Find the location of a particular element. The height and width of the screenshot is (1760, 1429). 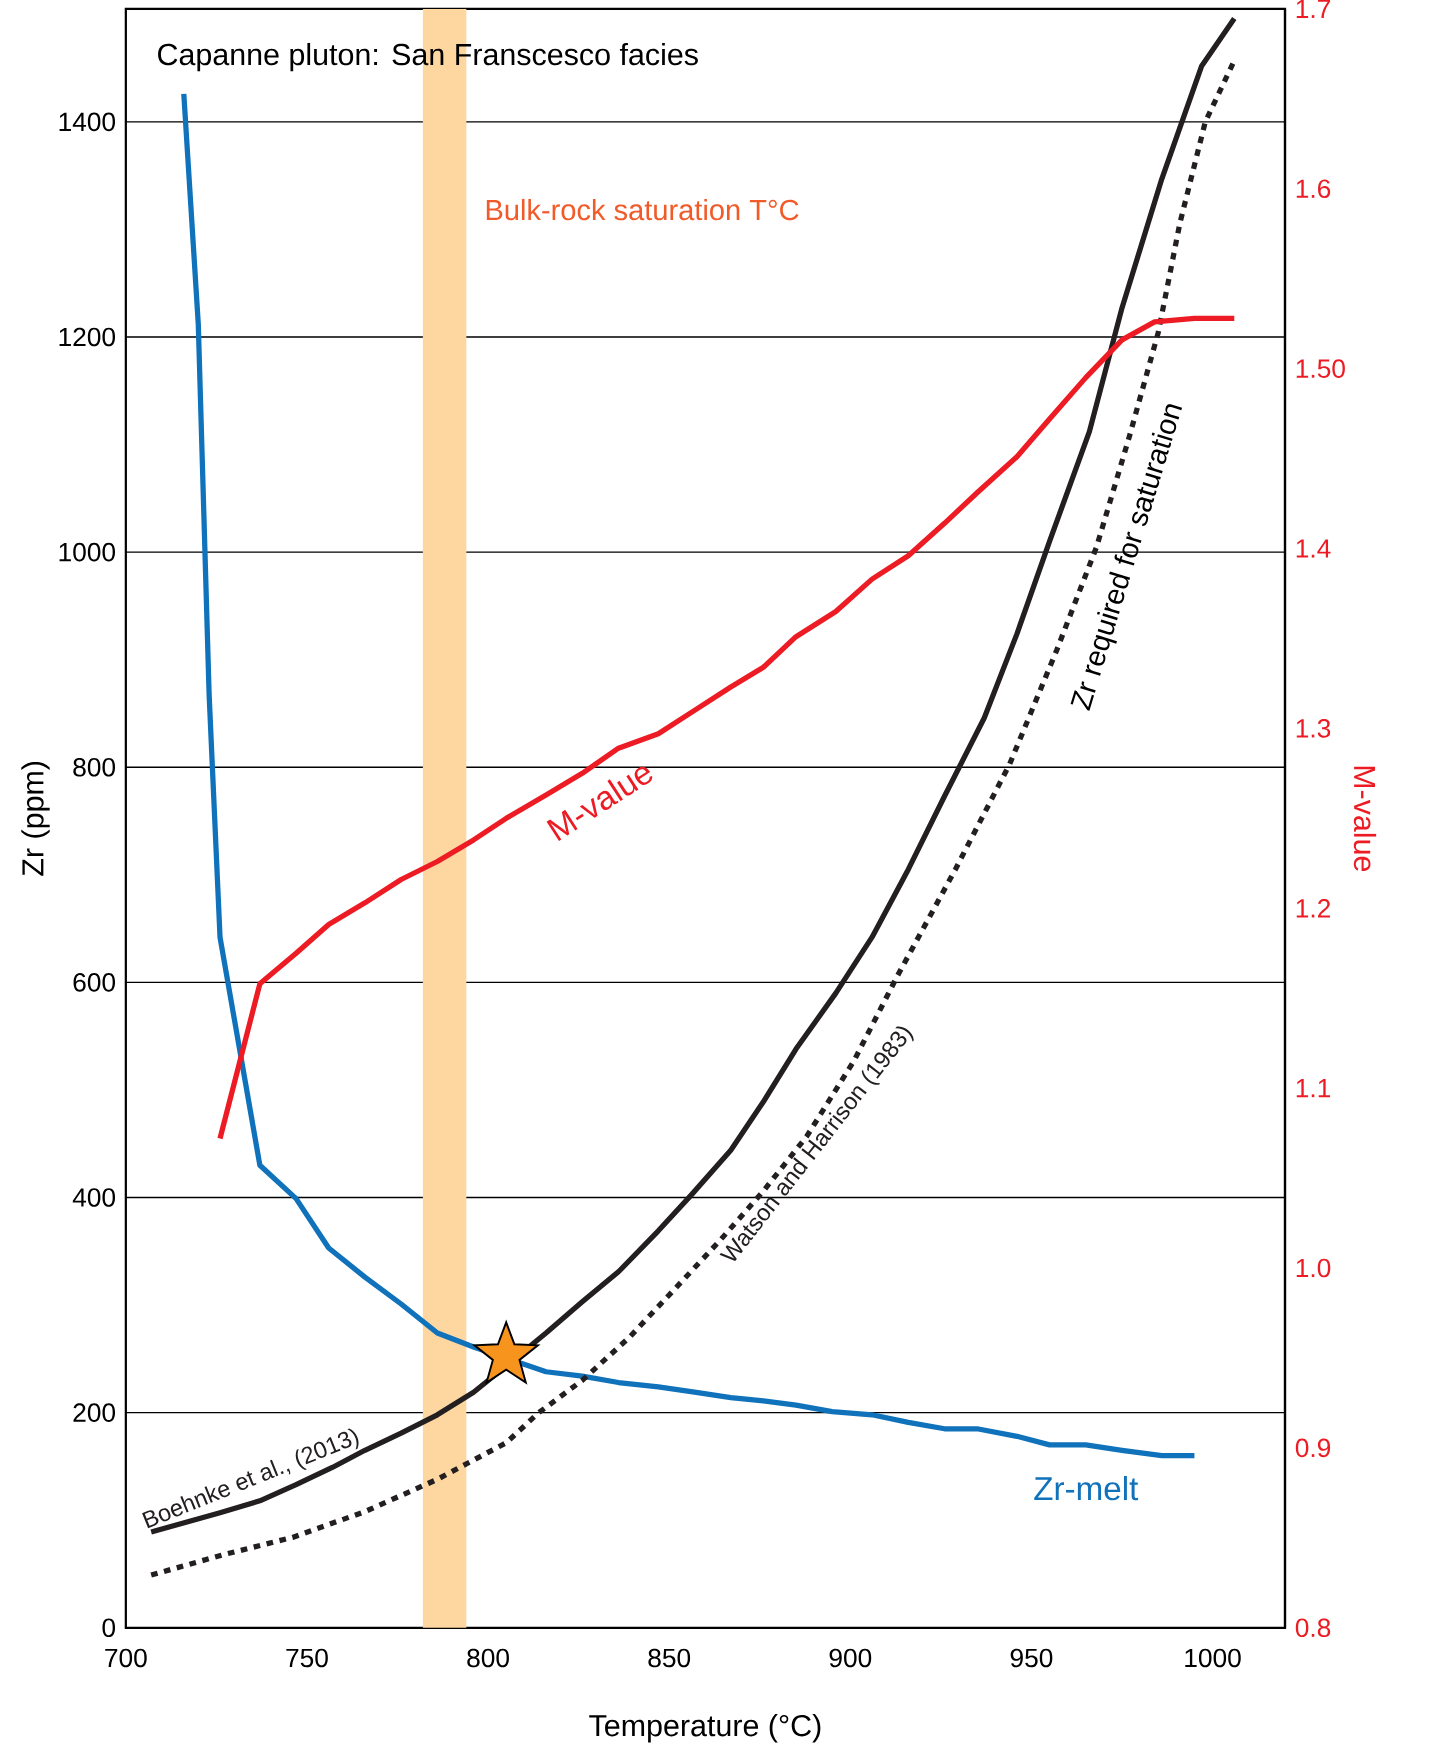

y2-tick-label: 1.4 is located at coordinates (1313, 548).